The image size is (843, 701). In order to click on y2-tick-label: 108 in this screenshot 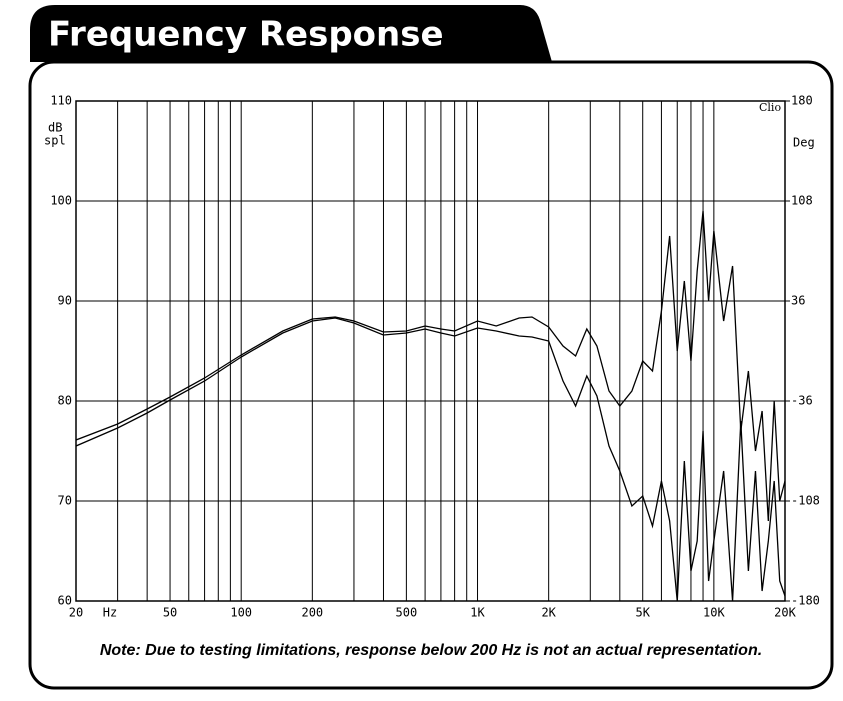, I will do `click(802, 201)`.